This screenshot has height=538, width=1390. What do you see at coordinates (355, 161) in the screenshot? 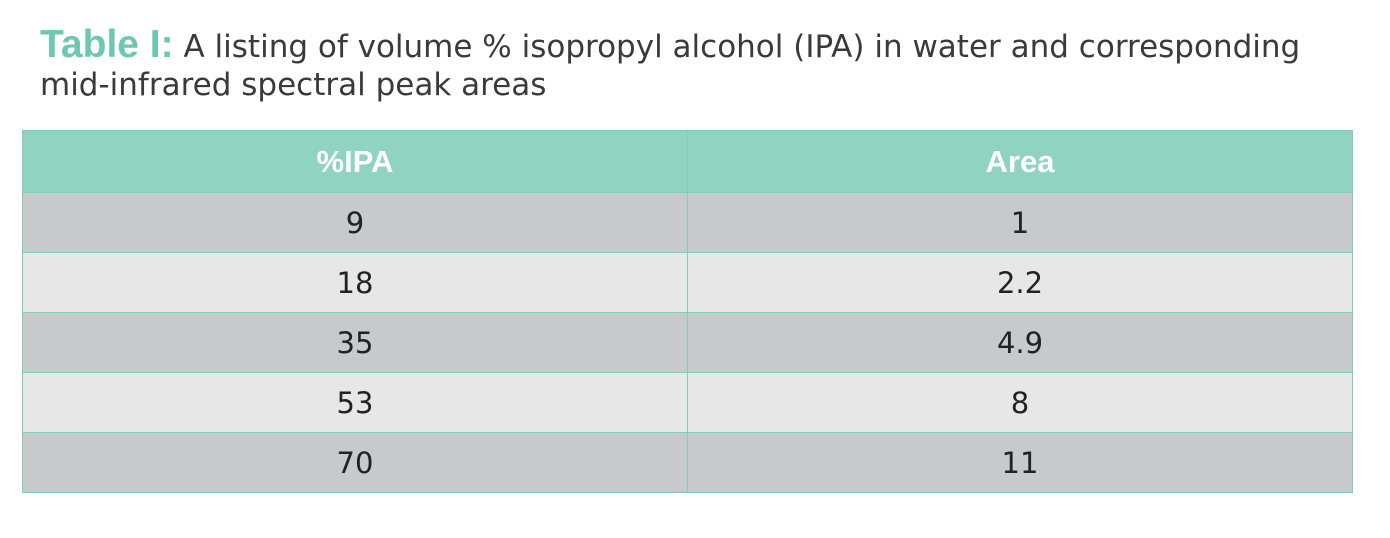
I see `column-header-ipa: %IPA` at bounding box center [355, 161].